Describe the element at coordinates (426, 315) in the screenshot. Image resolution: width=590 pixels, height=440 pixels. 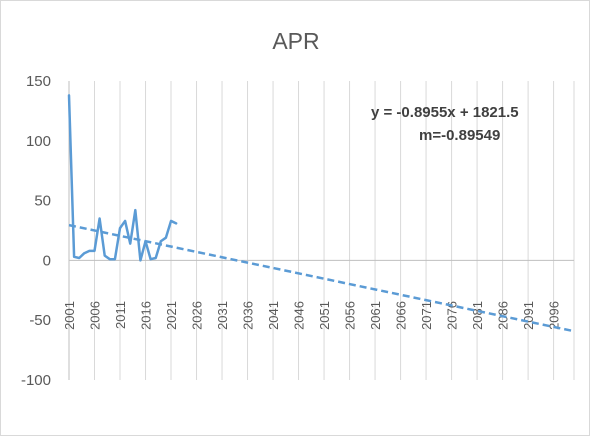
I see `x-tick-label-2071: 2071` at that location.